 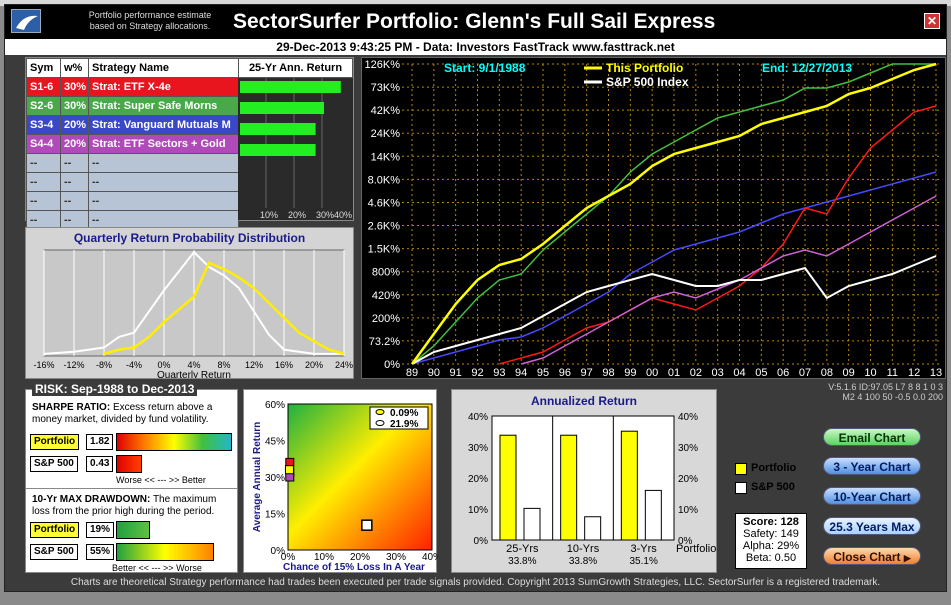 I want to click on strategy-return-bars: 10% 20% 30% 40%, so click(x=295, y=149).